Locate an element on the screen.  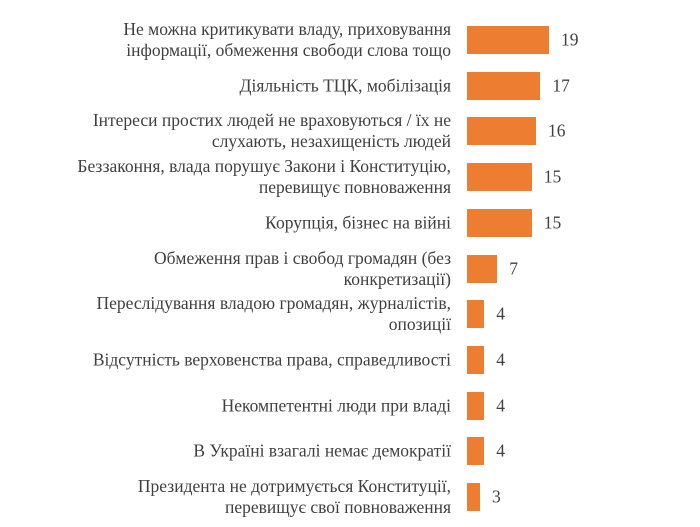
data-label: 17 is located at coordinates (561, 85).